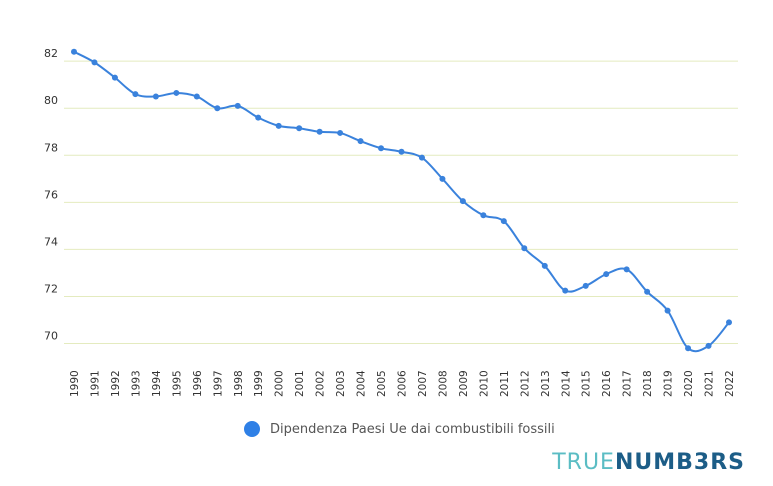 The image size is (773, 486). Describe the element at coordinates (505, 383) in the screenshot. I see `x-tick-label: 2011` at that location.